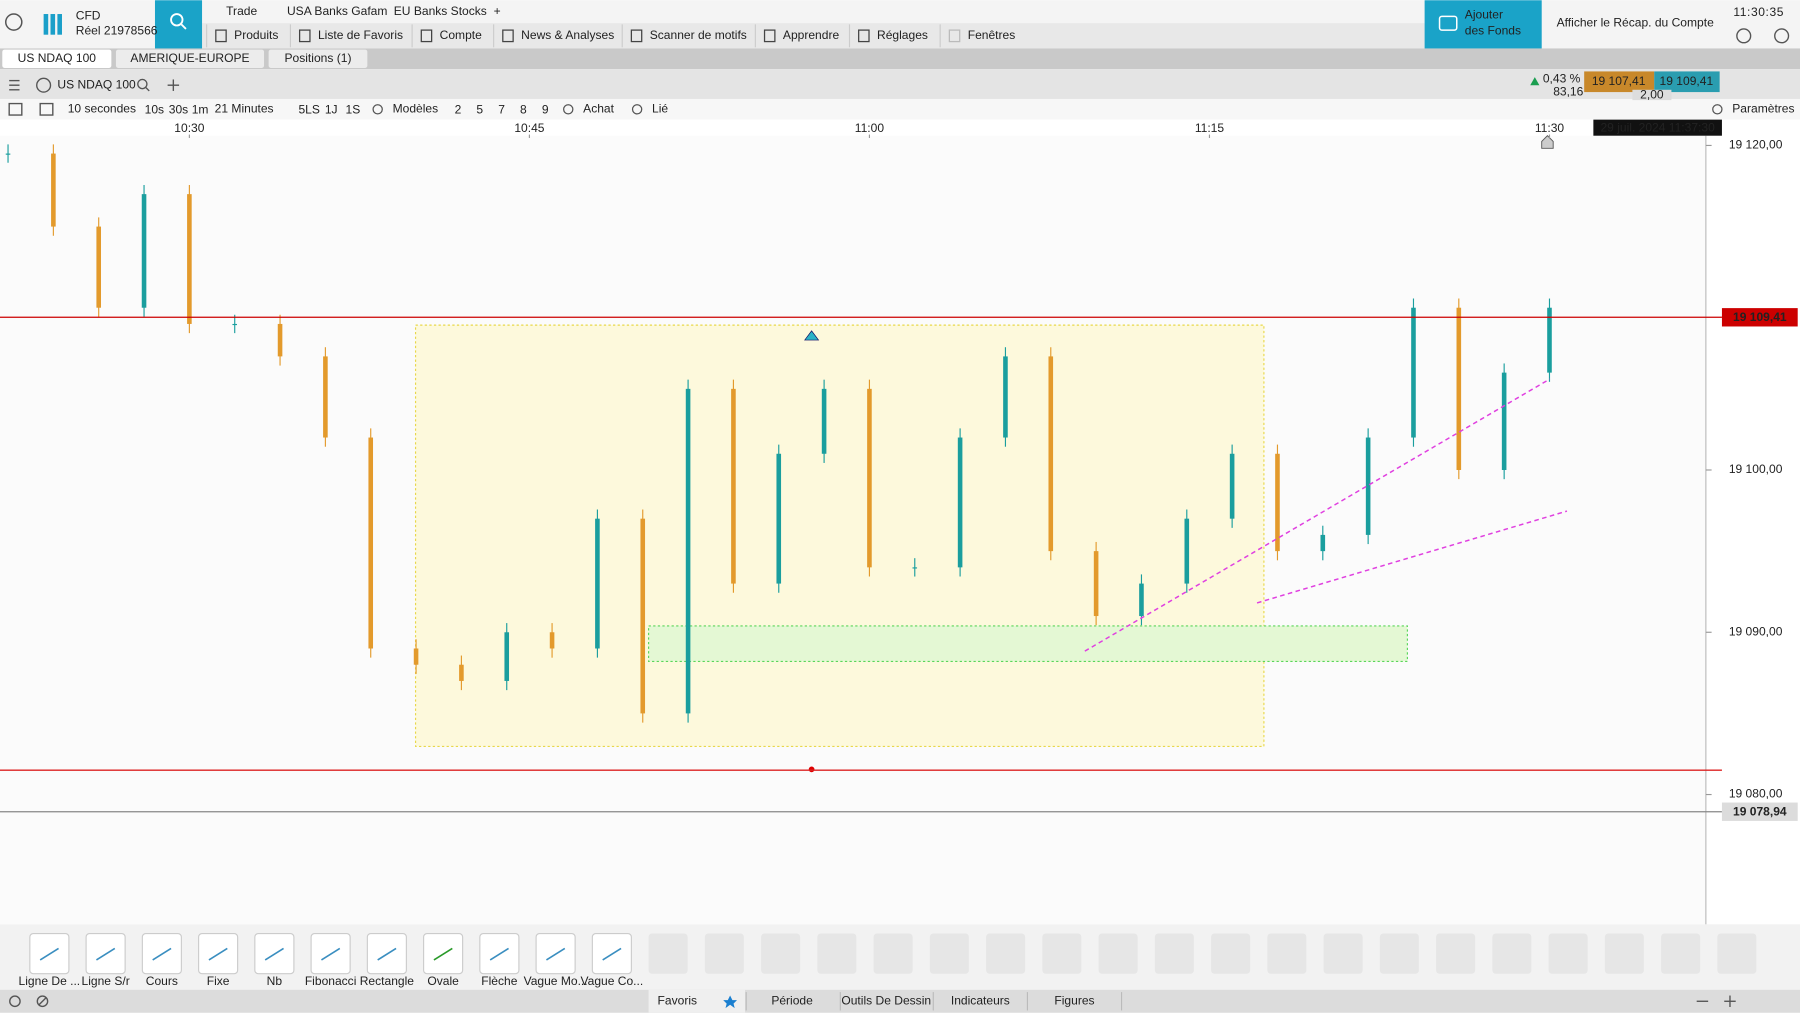 The width and height of the screenshot is (1800, 1013). What do you see at coordinates (178, 110) in the screenshot?
I see `interval-button: 30s` at bounding box center [178, 110].